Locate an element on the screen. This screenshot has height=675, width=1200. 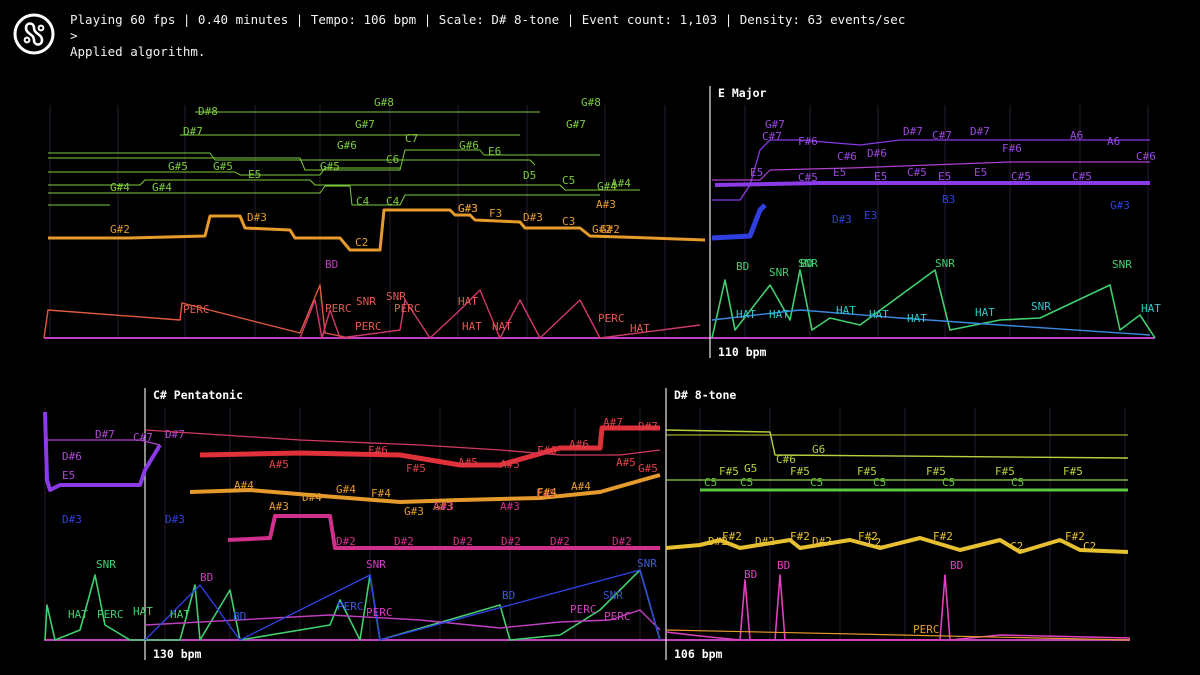
note-label: C6 is located at coordinates (392, 159).